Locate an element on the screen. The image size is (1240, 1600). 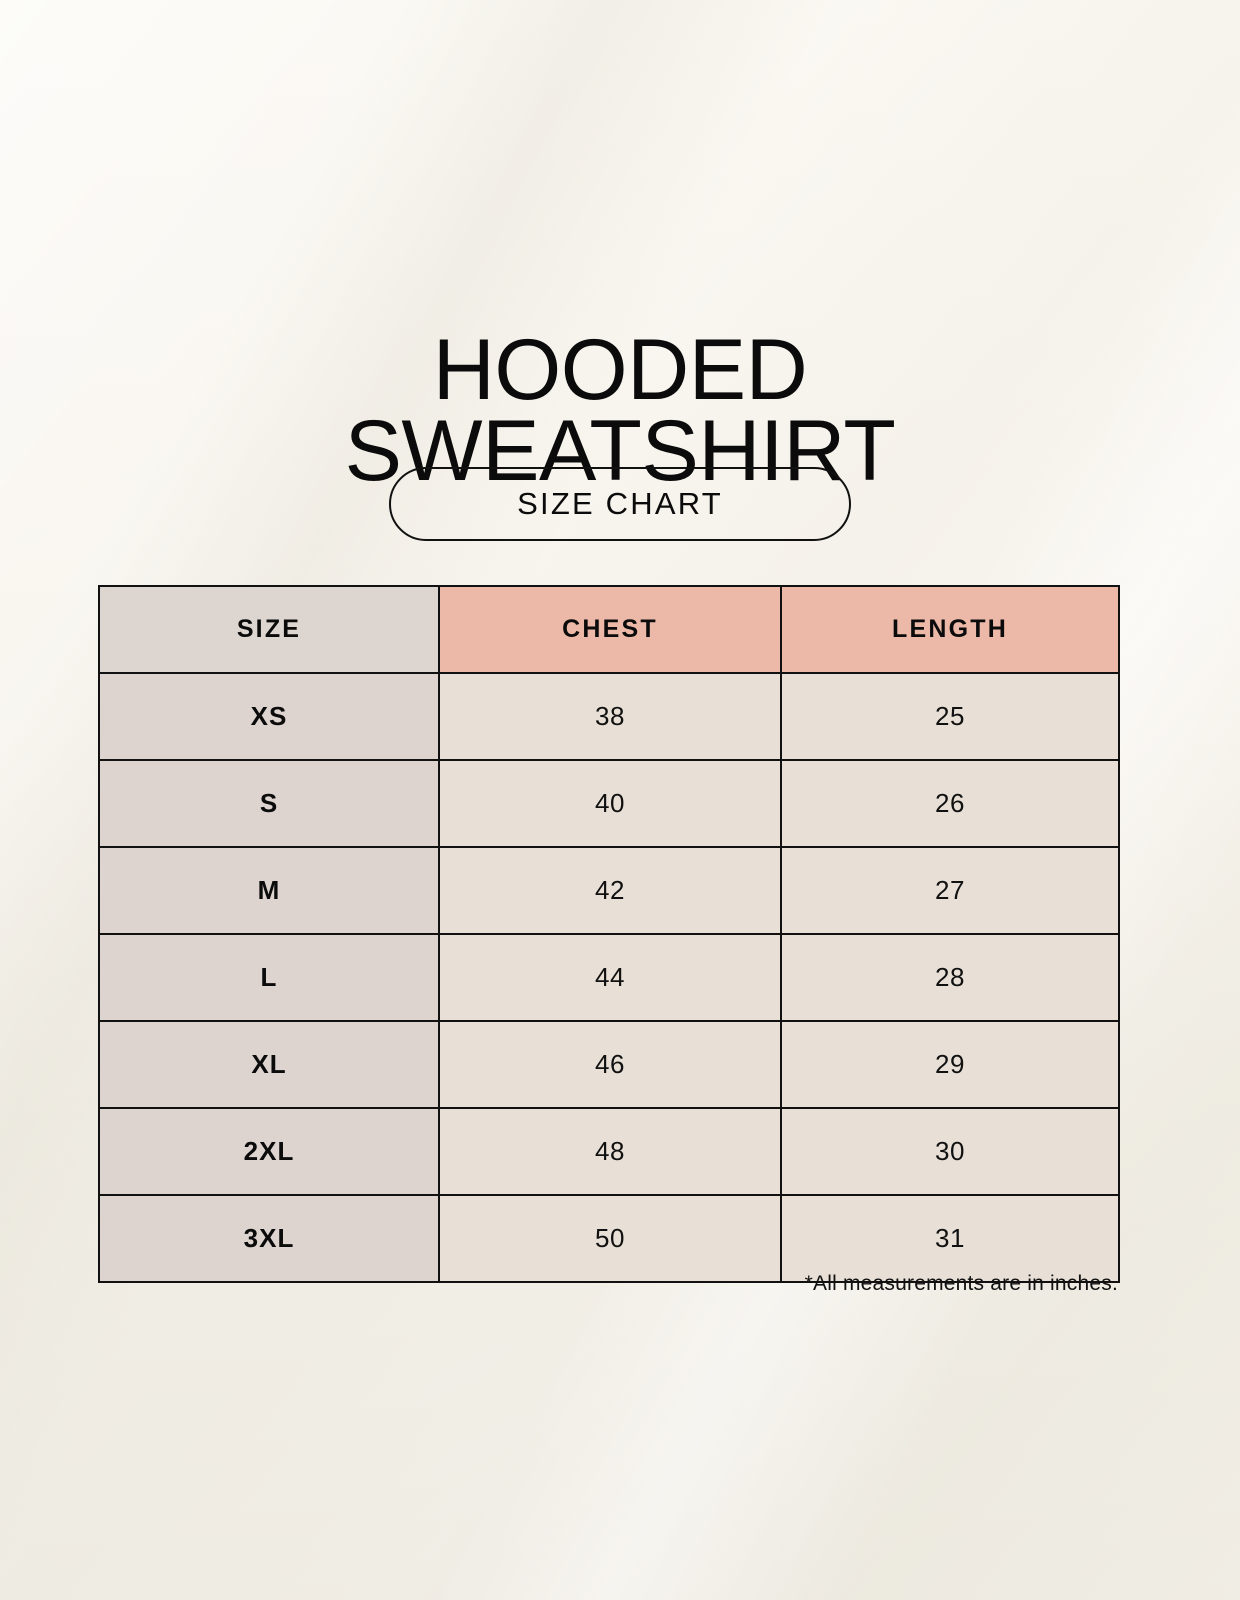
table-row: S 40 26 is located at coordinates (609, 803).